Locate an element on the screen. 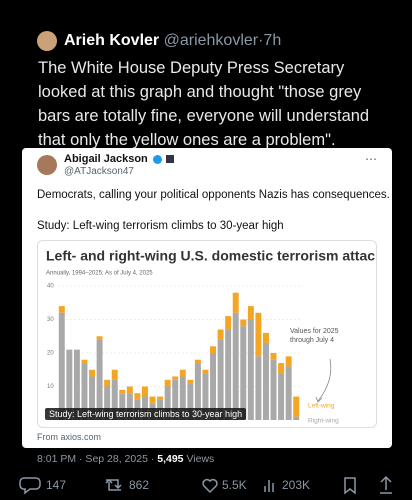  more-menu: ⋯ is located at coordinates (371, 159).